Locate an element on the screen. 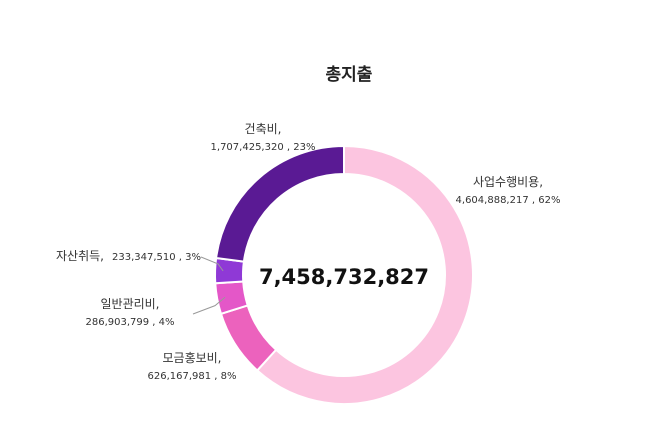  chart-title: 총지출 is located at coordinates (349, 75).